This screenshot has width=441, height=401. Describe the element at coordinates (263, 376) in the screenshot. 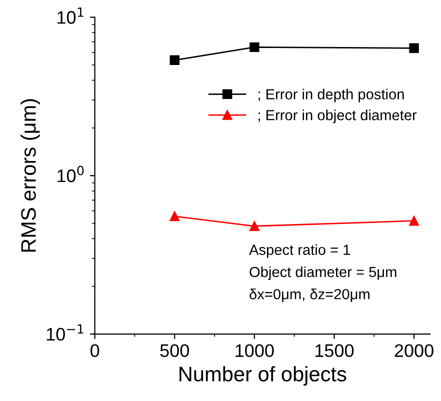

I see `x-axis-title: Number of objects` at that location.